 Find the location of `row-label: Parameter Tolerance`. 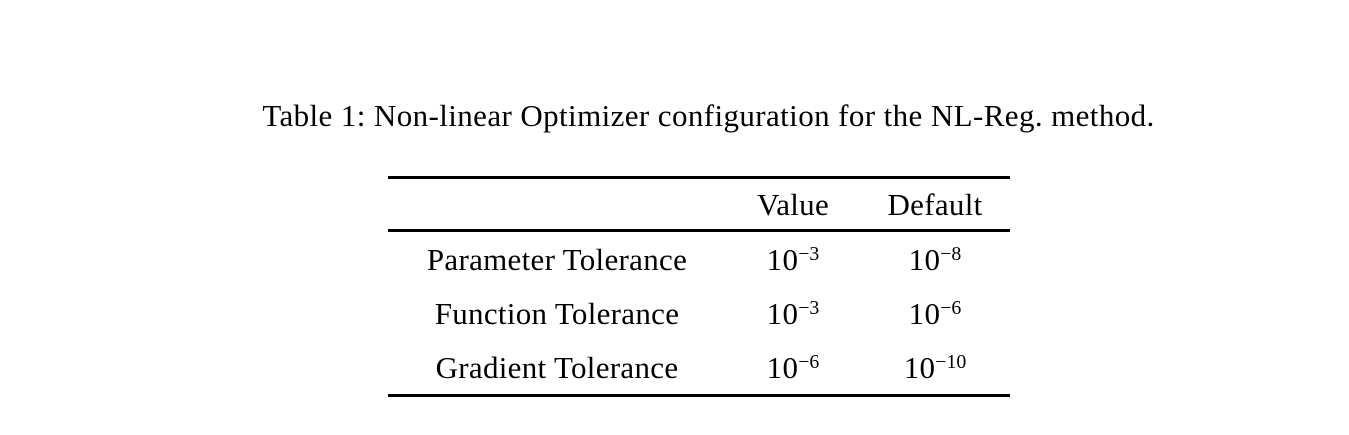

row-label: Parameter Tolerance is located at coordinates (557, 259).